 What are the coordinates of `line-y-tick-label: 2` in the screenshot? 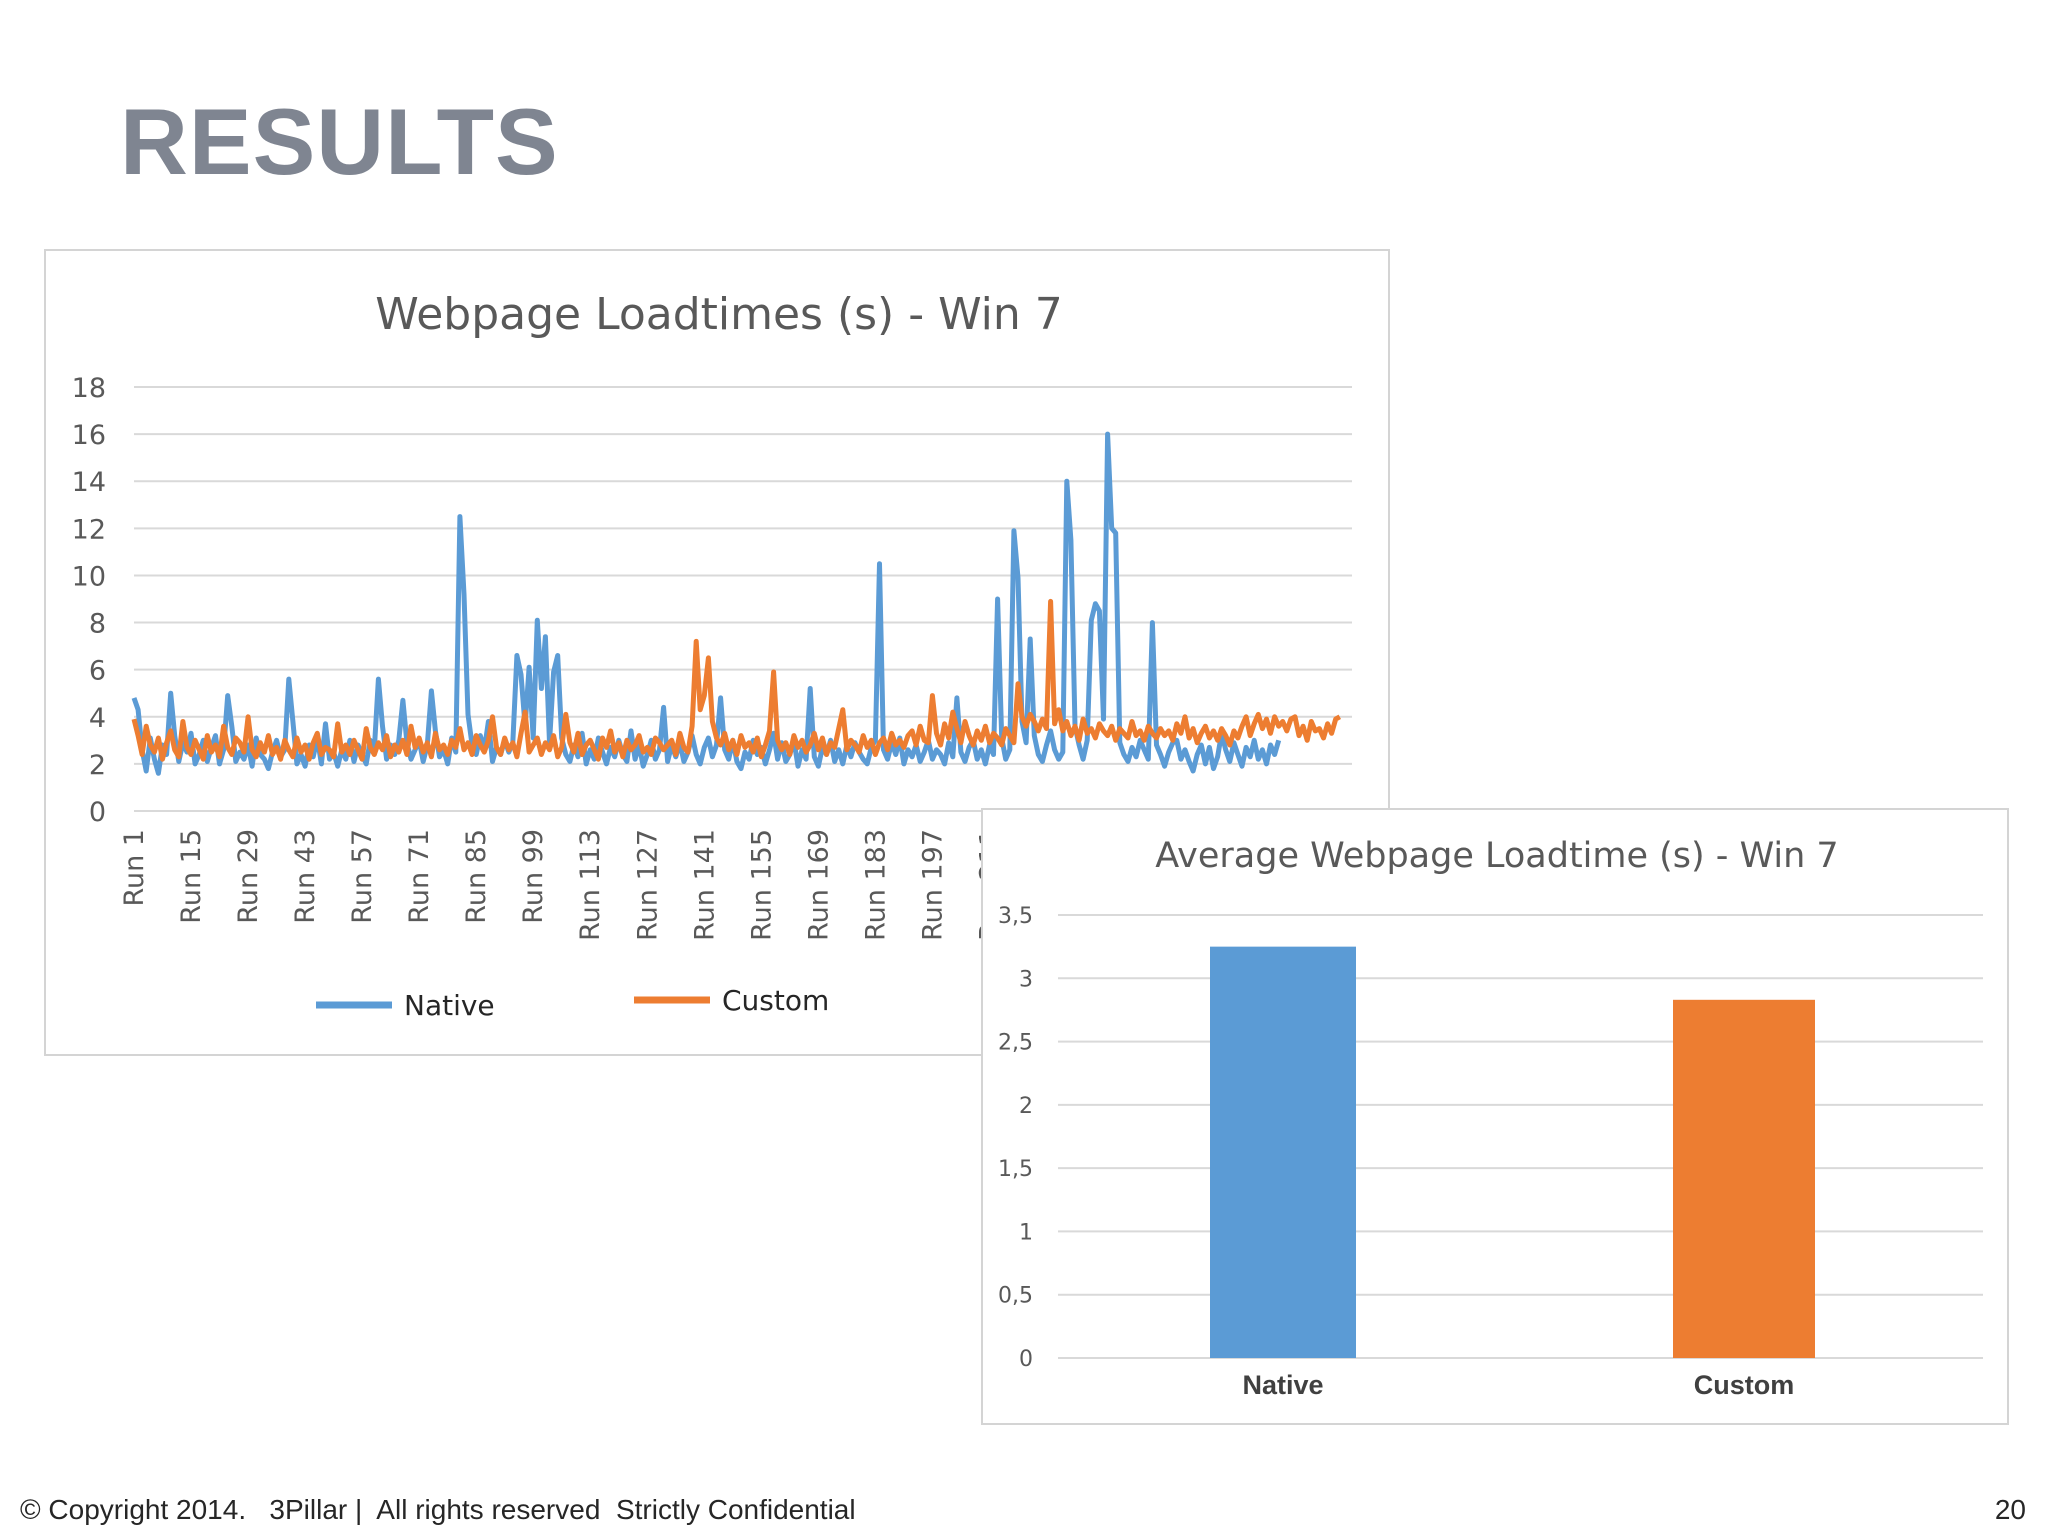 It's located at (97, 765).